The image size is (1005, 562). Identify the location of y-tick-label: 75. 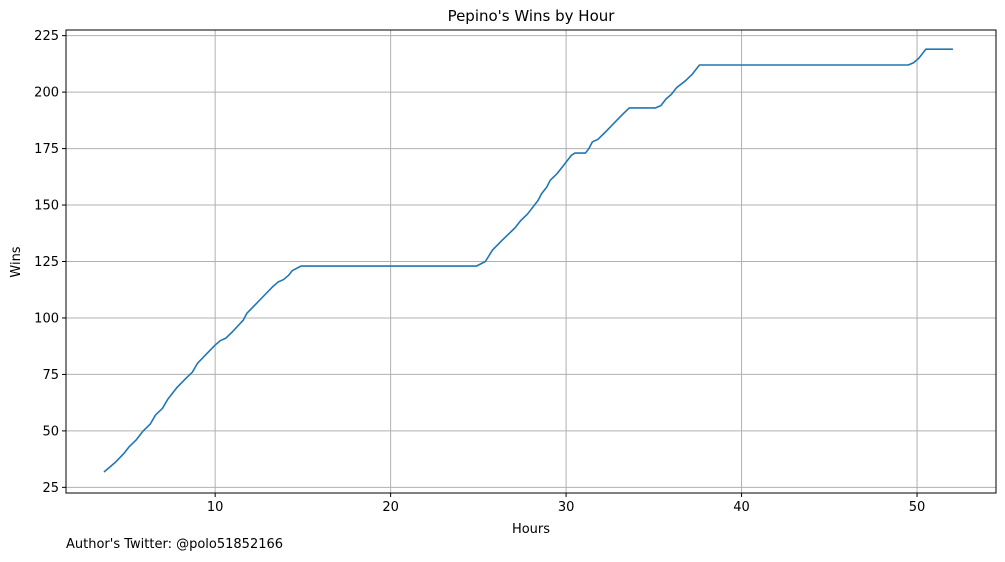
(50, 375).